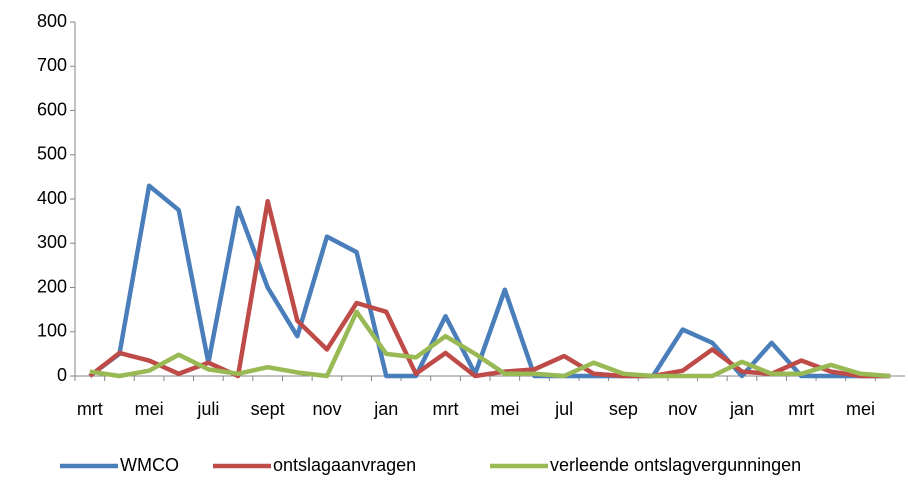 This screenshot has width=908, height=481. I want to click on y-tick-label: 100, so click(52, 331).